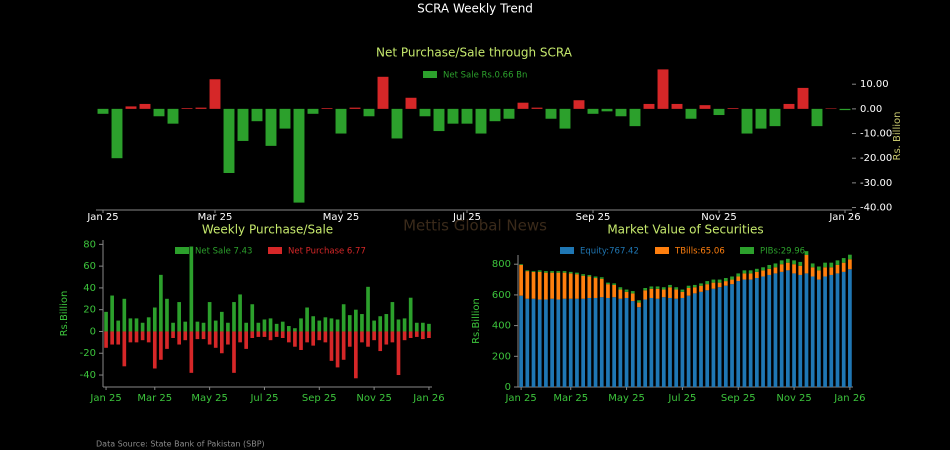  Describe the element at coordinates (88, 353) in the screenshot. I see `y-tick-label: -20` at that location.